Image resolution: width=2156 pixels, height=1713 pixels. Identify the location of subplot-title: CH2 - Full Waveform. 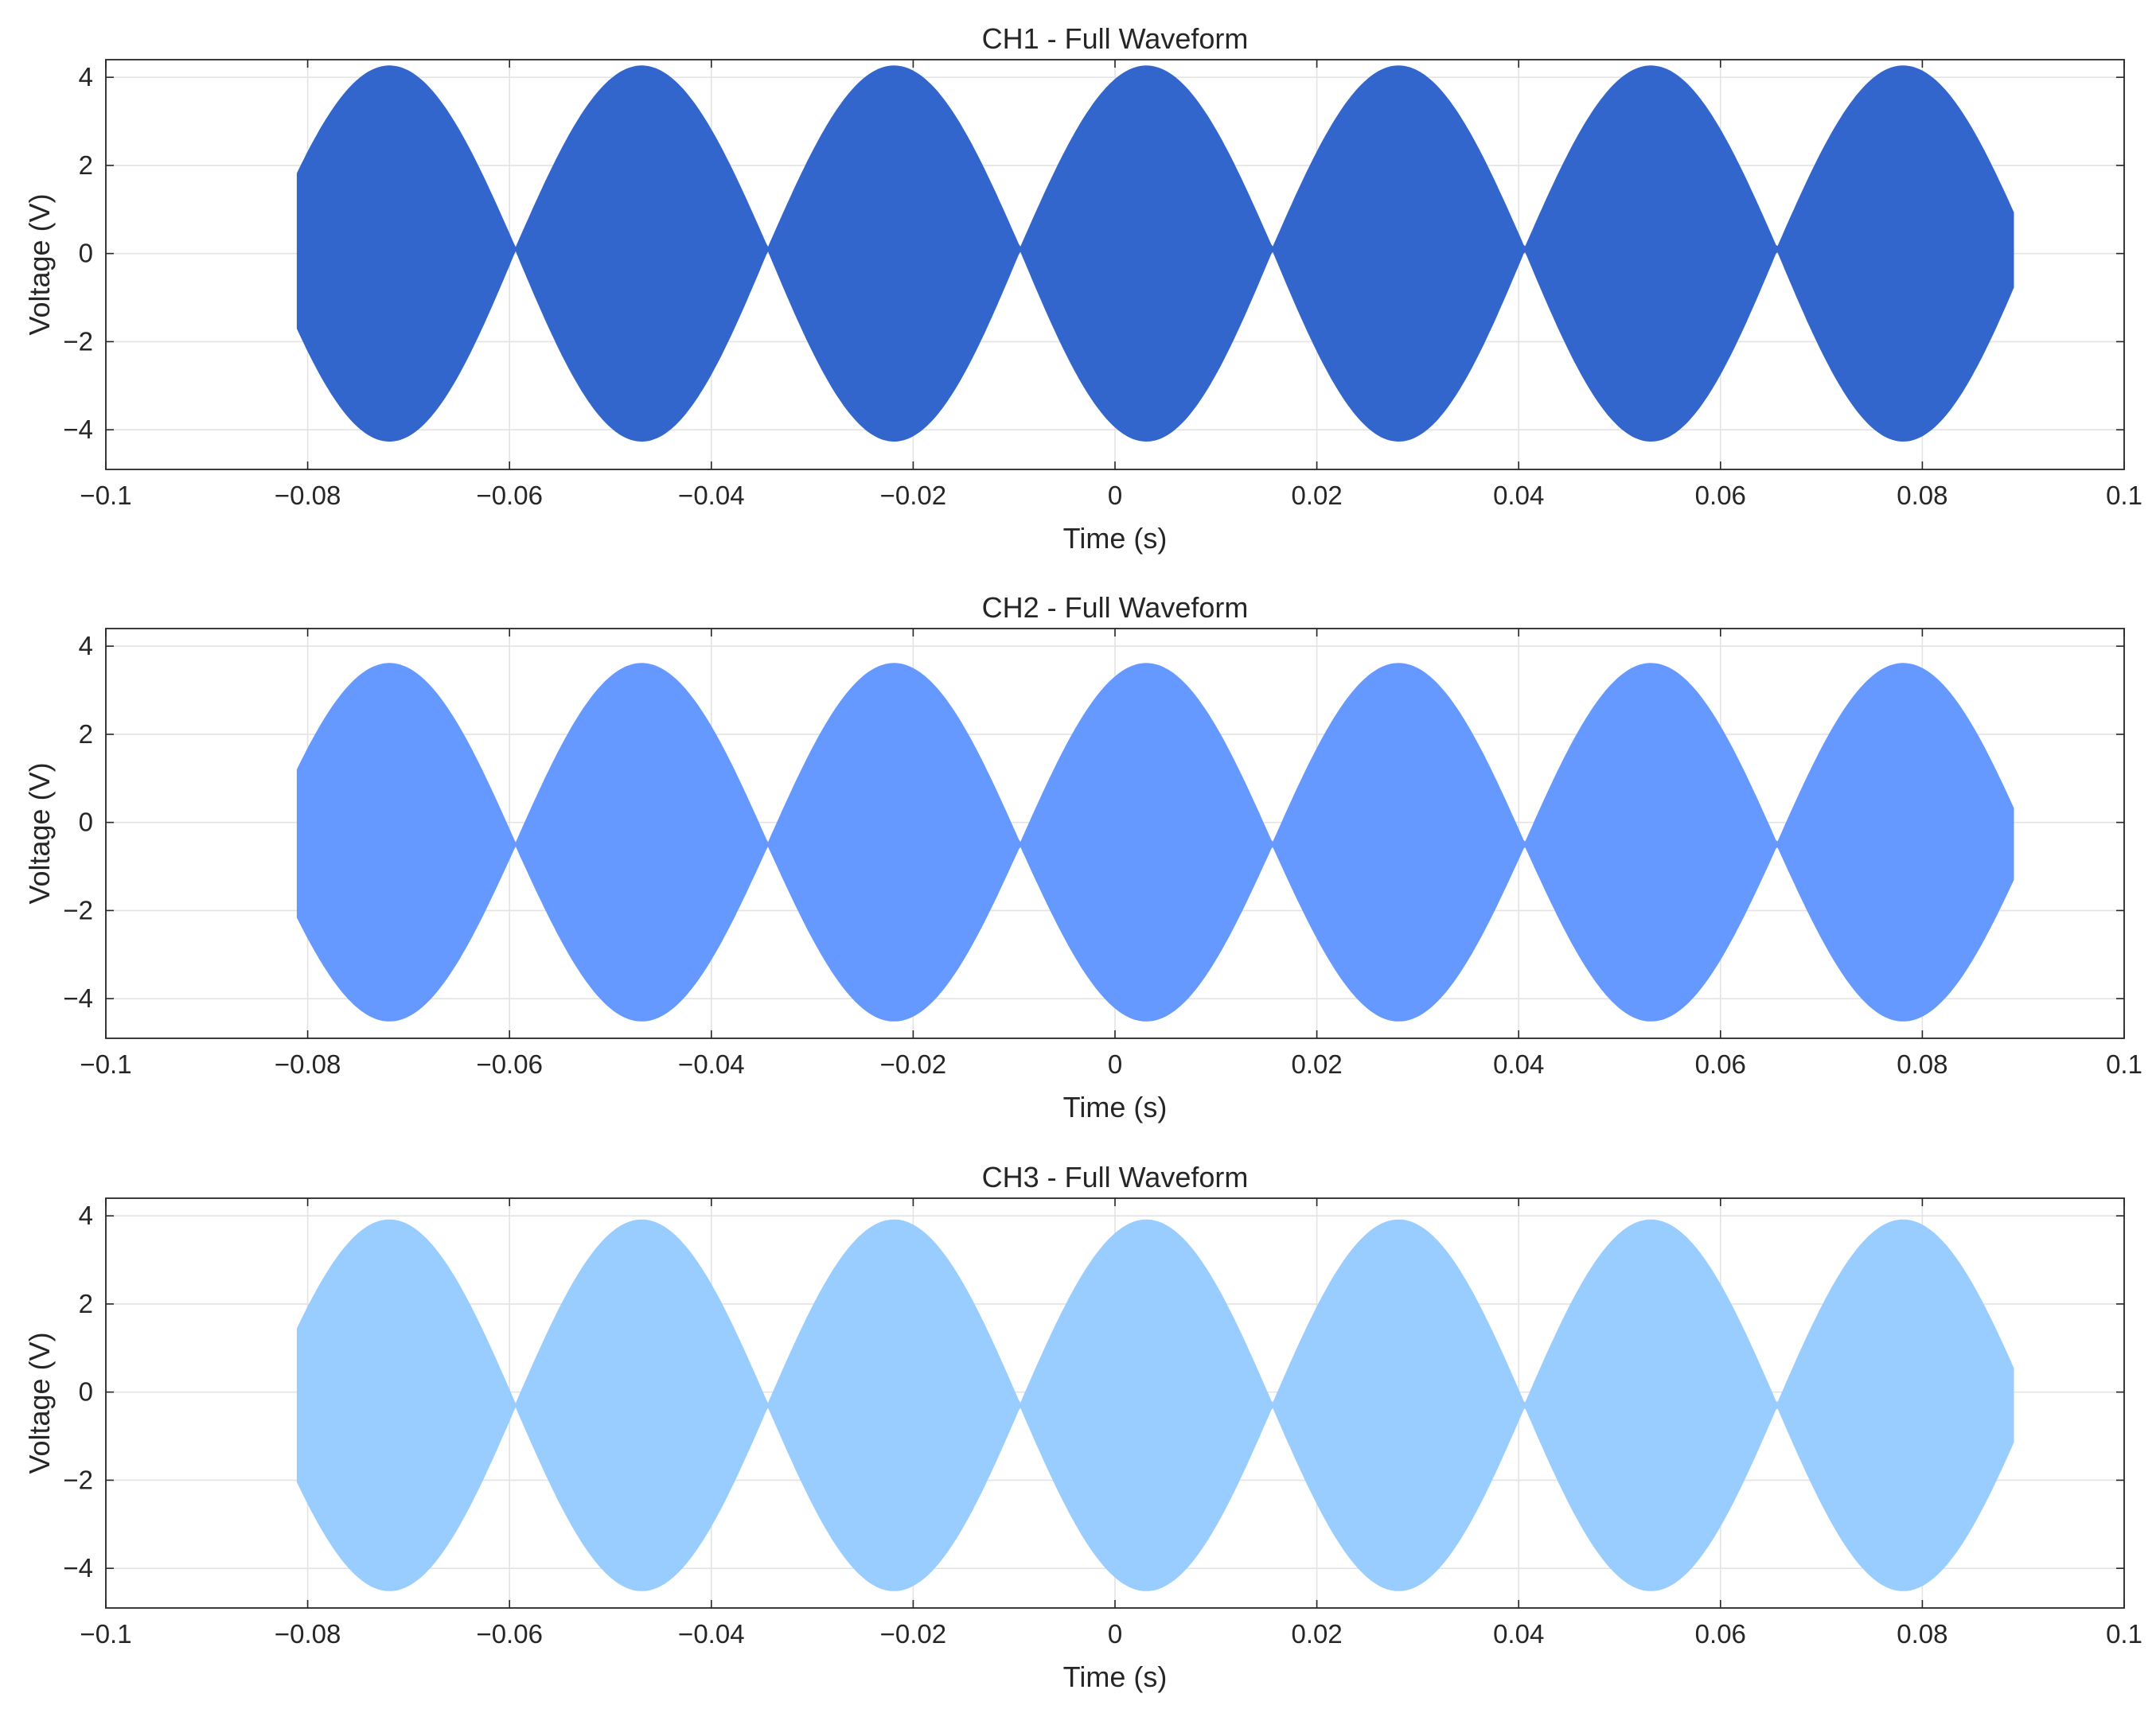
(1116, 607).